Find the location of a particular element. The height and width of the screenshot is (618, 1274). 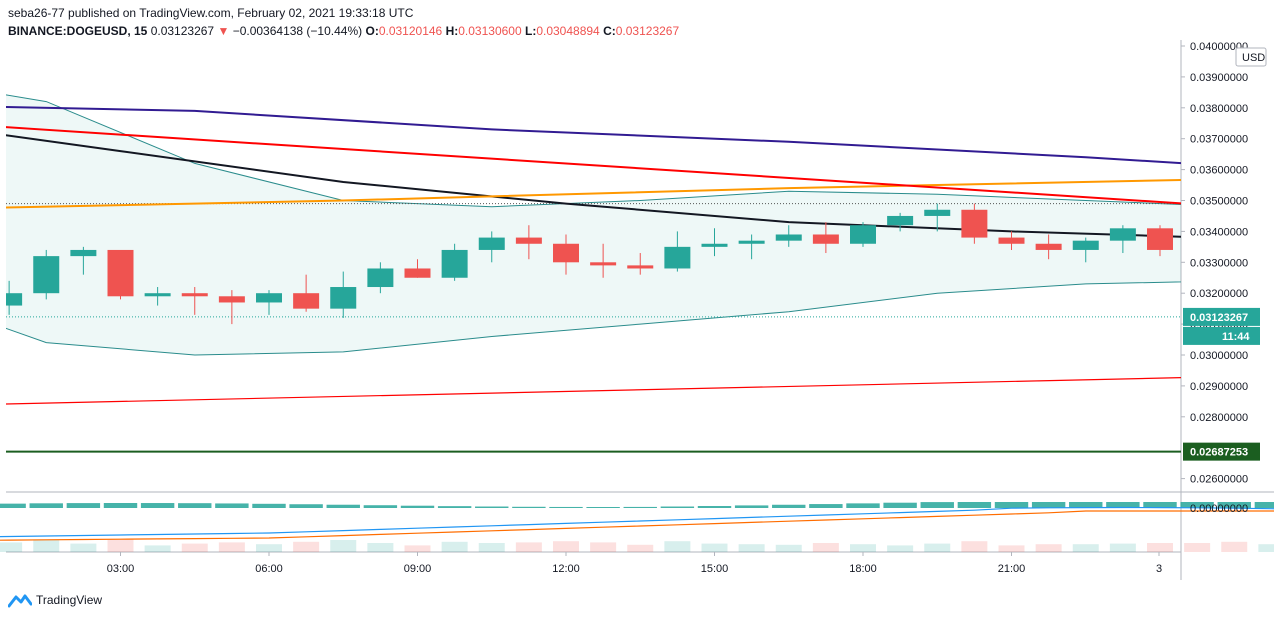

last-price: 0.03123267 is located at coordinates (182, 31).